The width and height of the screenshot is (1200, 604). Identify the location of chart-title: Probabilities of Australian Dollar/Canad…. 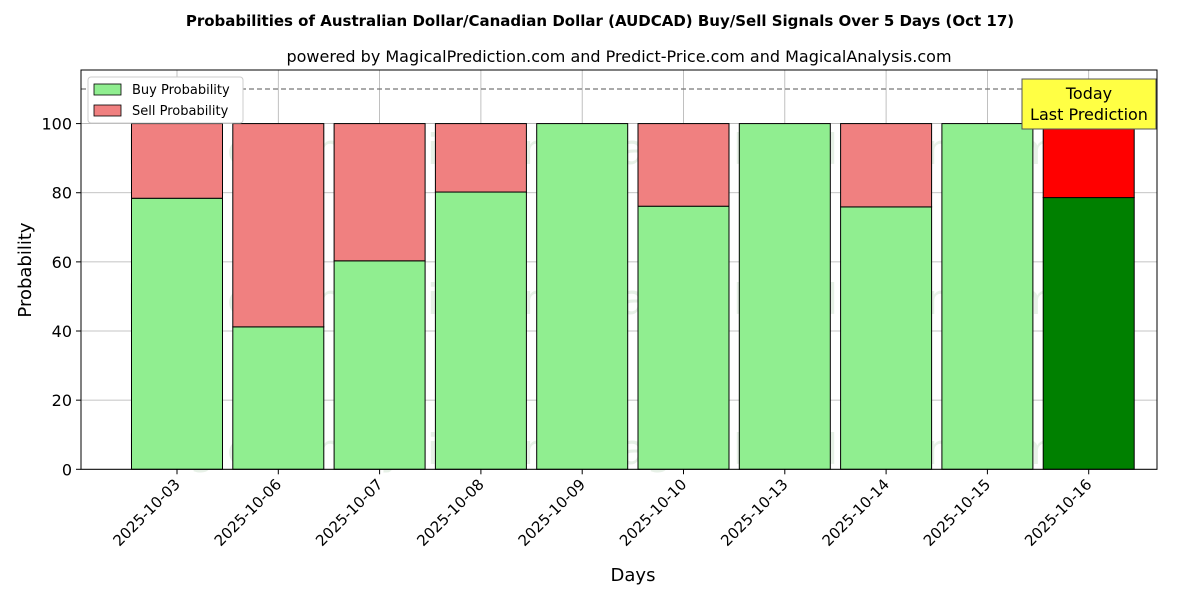
(600, 21).